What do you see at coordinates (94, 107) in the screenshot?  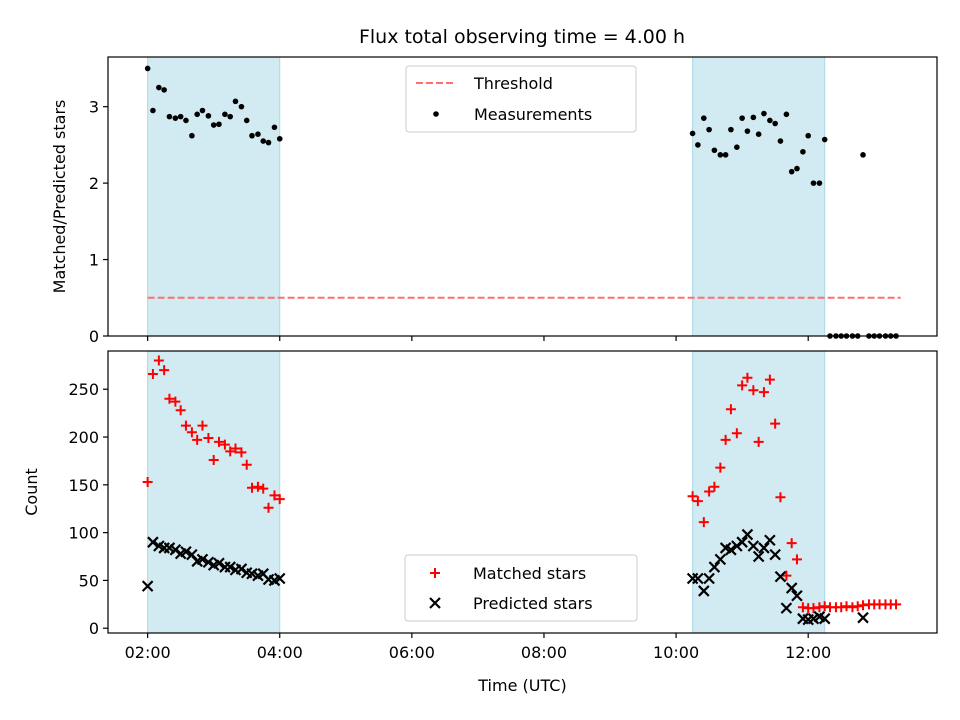 I see `y-tick-label: 3` at bounding box center [94, 107].